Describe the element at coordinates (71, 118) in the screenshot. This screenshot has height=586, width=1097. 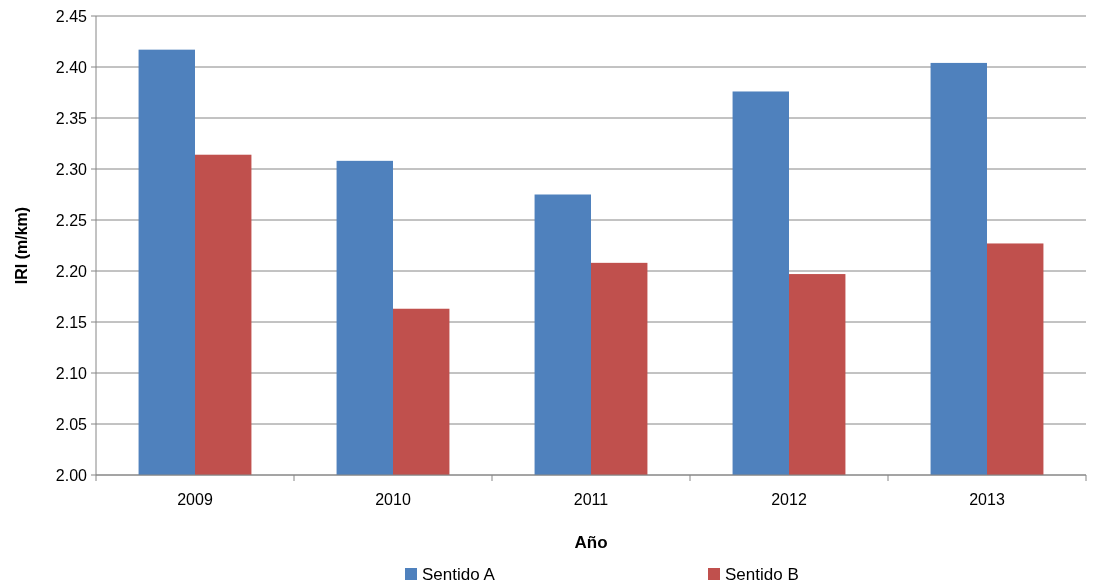
I see `y-tick-label: 2.35` at that location.